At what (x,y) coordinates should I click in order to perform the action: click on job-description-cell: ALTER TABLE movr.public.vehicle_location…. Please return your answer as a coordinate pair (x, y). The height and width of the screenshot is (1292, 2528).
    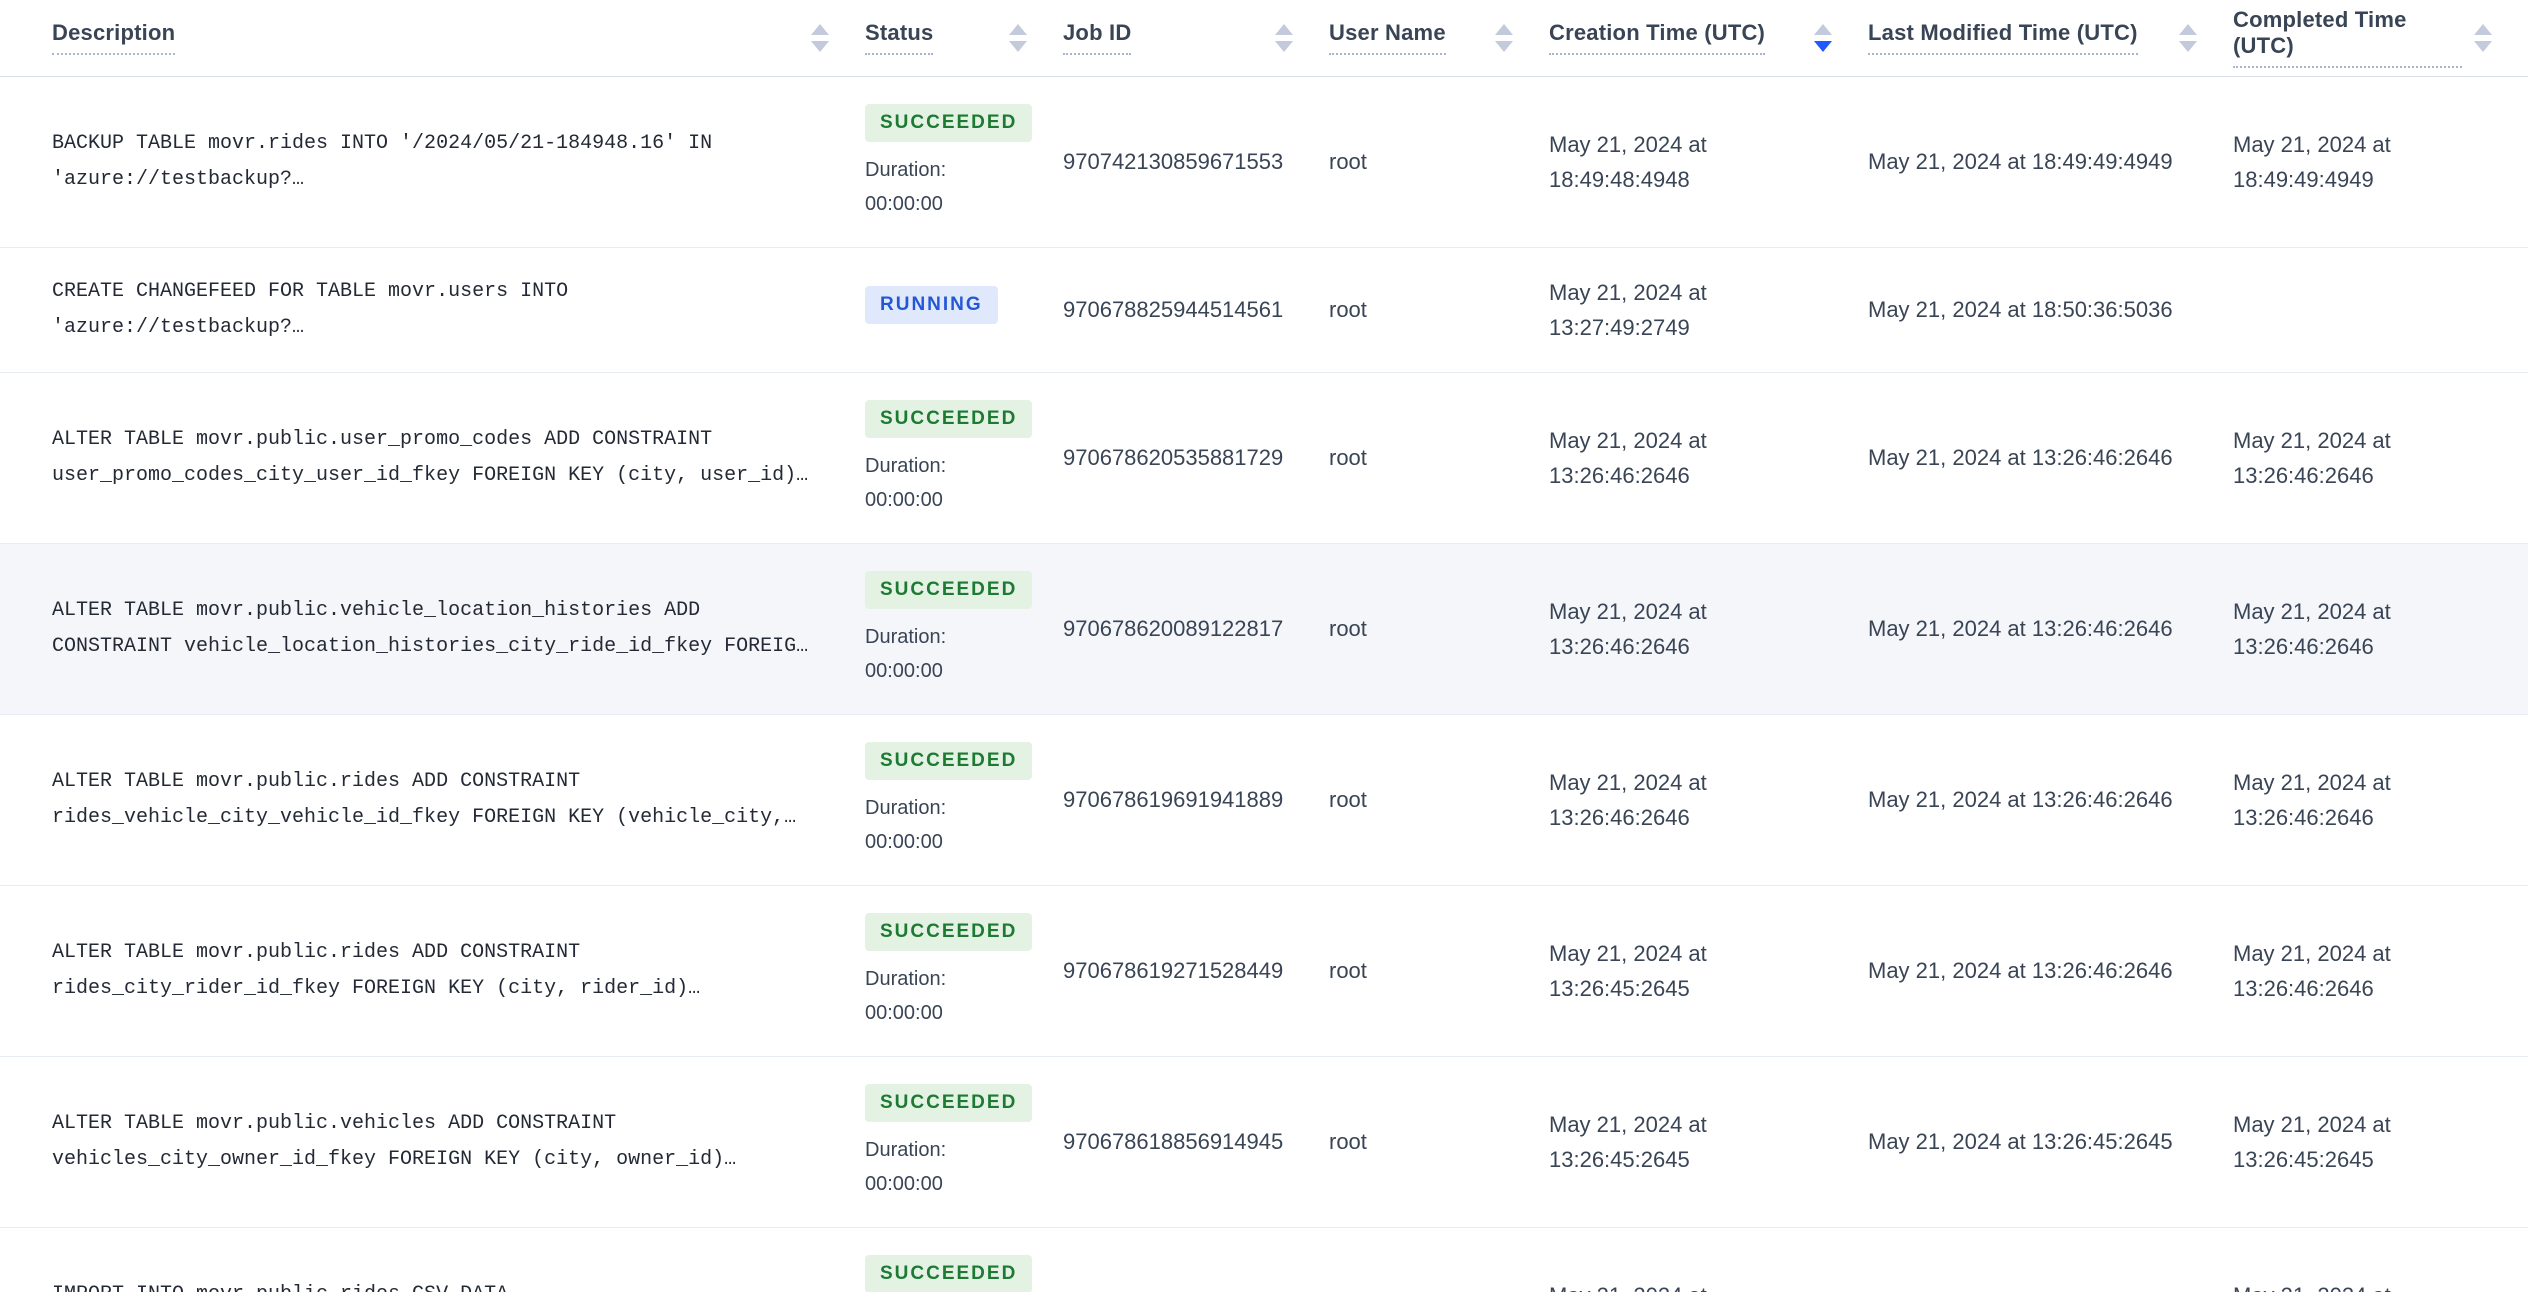
    Looking at the image, I should click on (432, 628).